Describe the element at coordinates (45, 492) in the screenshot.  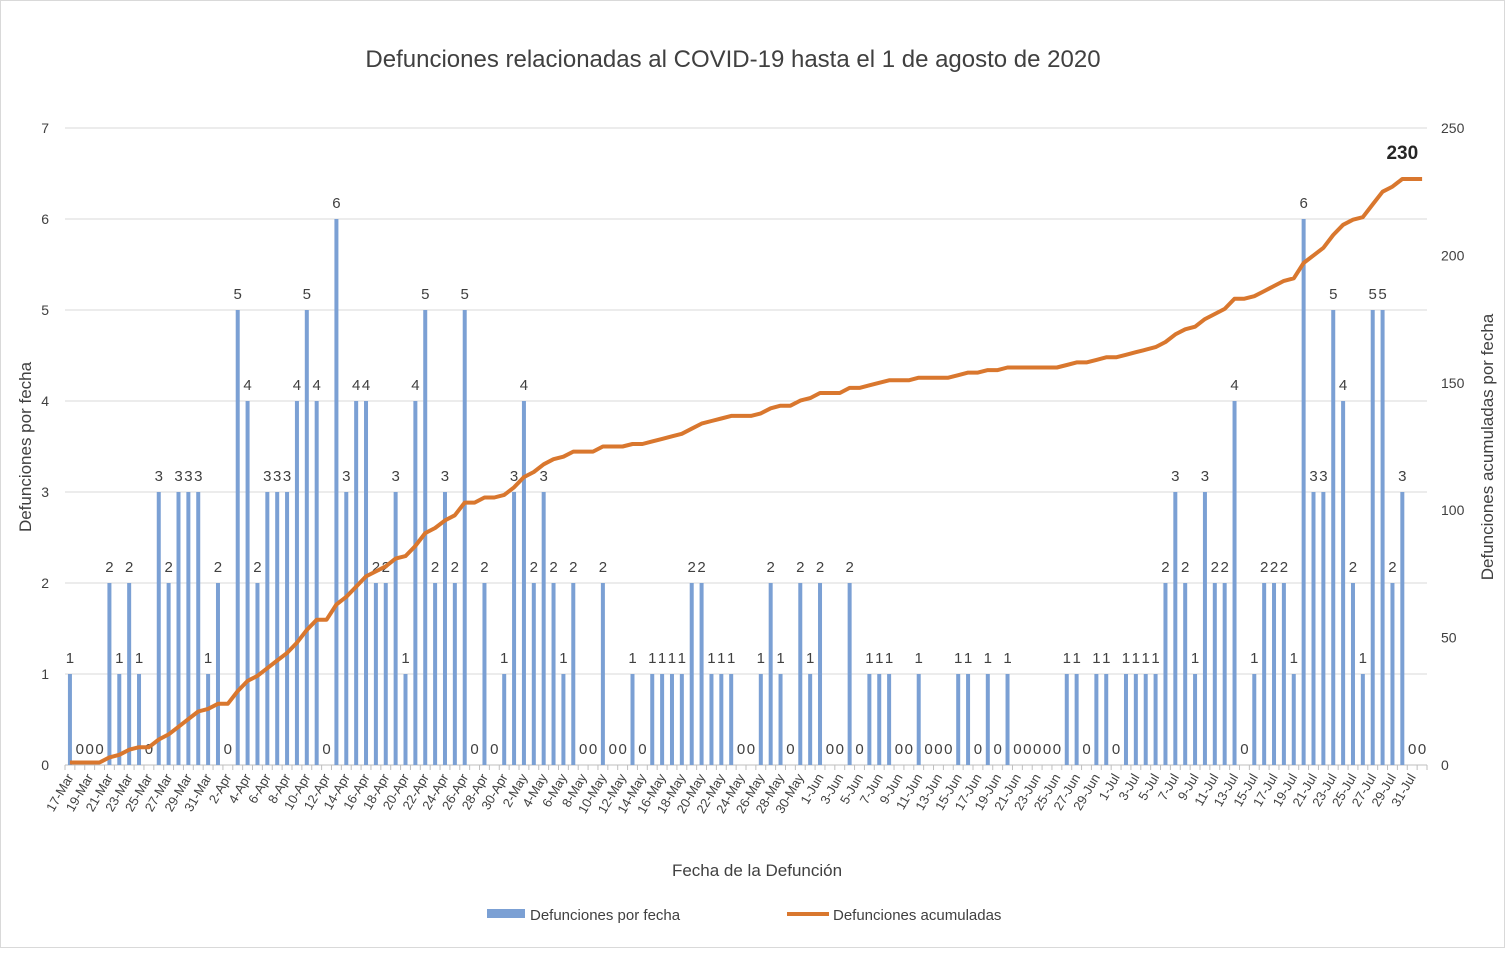
I see `y-tick-label: 3` at that location.